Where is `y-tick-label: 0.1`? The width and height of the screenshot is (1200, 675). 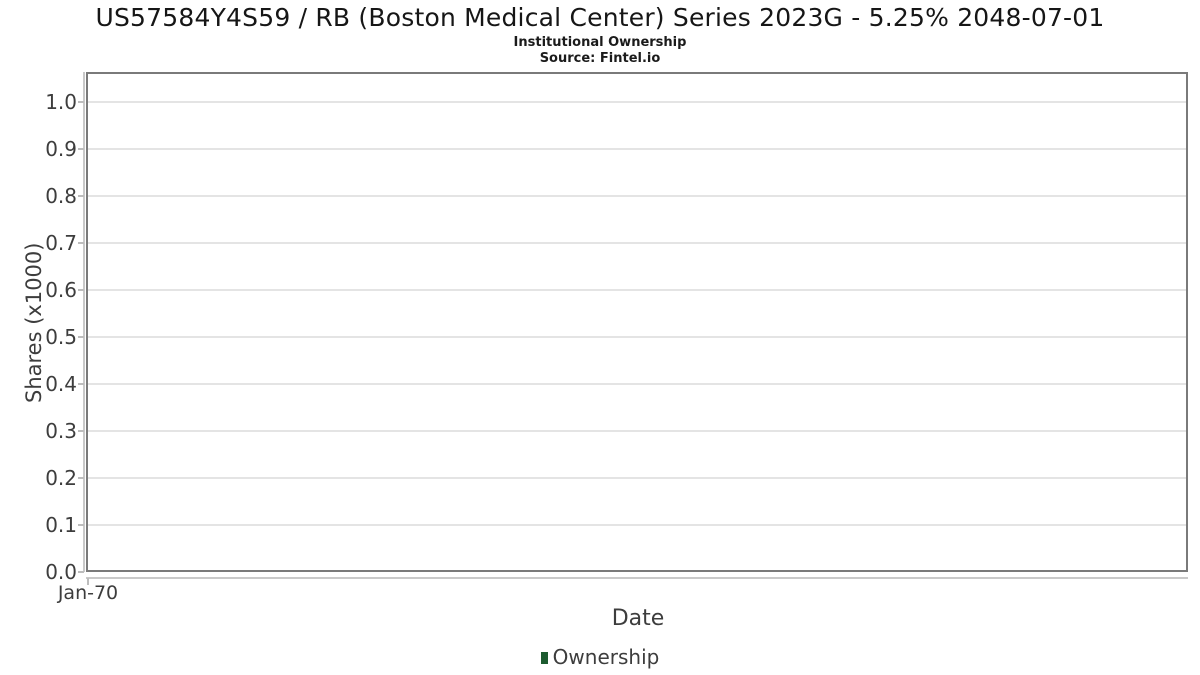
y-tick-label: 0.1 is located at coordinates (61, 525).